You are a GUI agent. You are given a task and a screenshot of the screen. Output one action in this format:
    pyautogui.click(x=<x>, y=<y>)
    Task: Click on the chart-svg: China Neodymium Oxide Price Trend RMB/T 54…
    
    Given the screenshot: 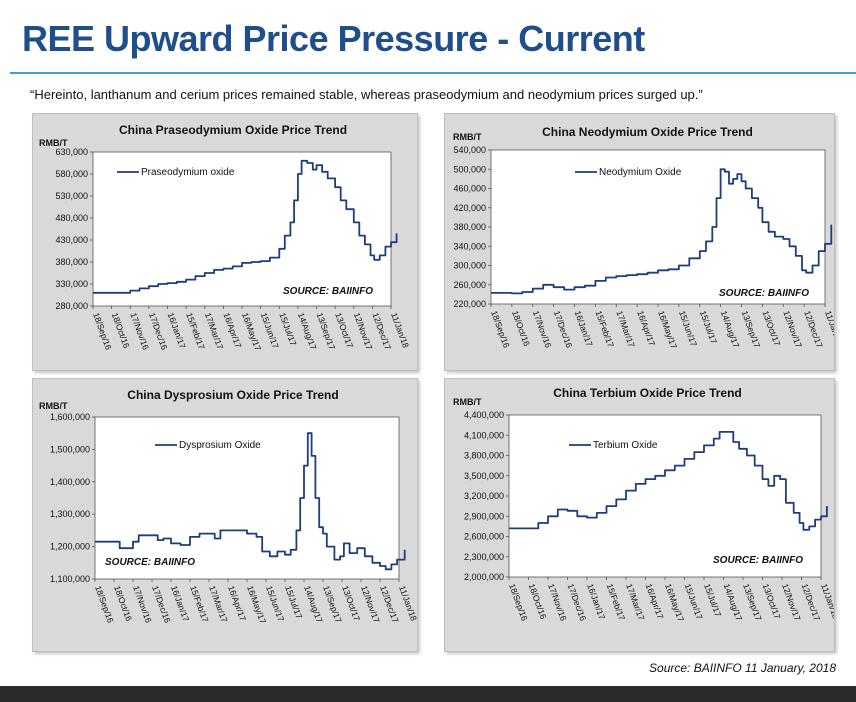 What is the action you would take?
    pyautogui.click(x=643, y=237)
    